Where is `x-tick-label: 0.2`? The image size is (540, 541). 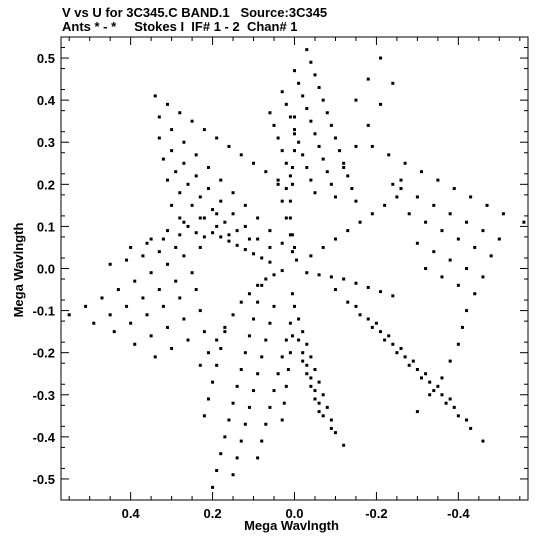 x-tick-label: 0.2 is located at coordinates (213, 513).